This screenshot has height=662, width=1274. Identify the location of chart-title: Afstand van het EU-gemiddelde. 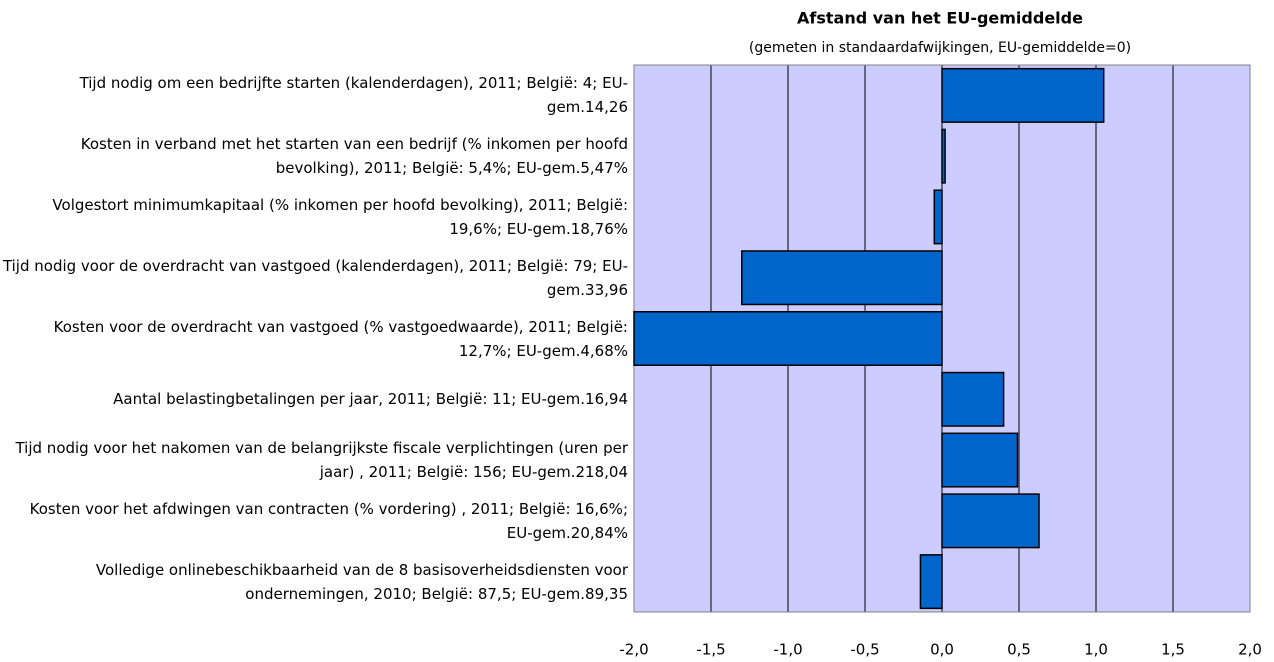
(940, 18).